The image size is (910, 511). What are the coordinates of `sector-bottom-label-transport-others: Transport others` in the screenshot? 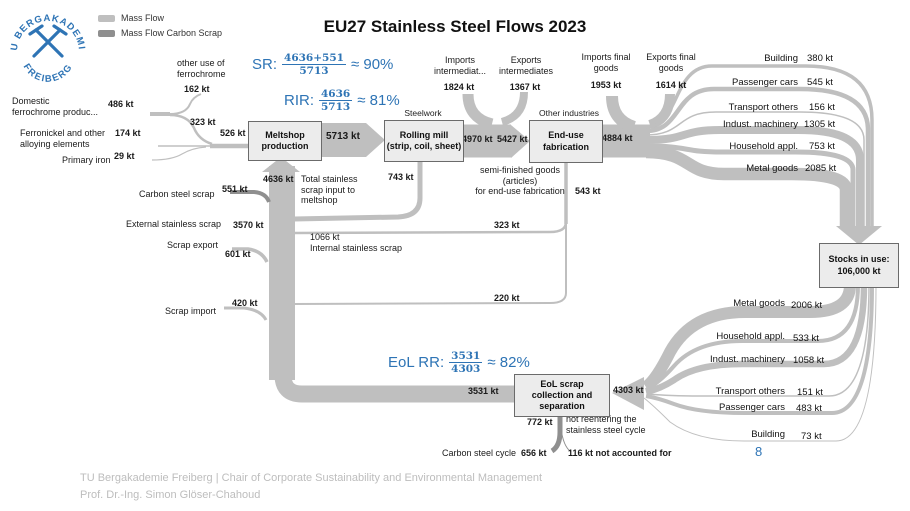 It's located at (750, 391).